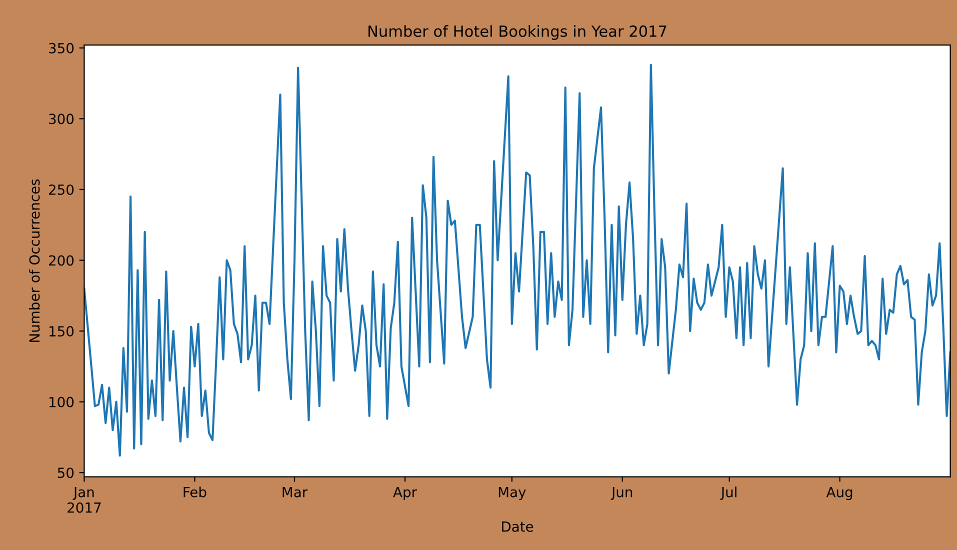  What do you see at coordinates (84, 500) in the screenshot?
I see `x-tick-label: Jan 2017` at bounding box center [84, 500].